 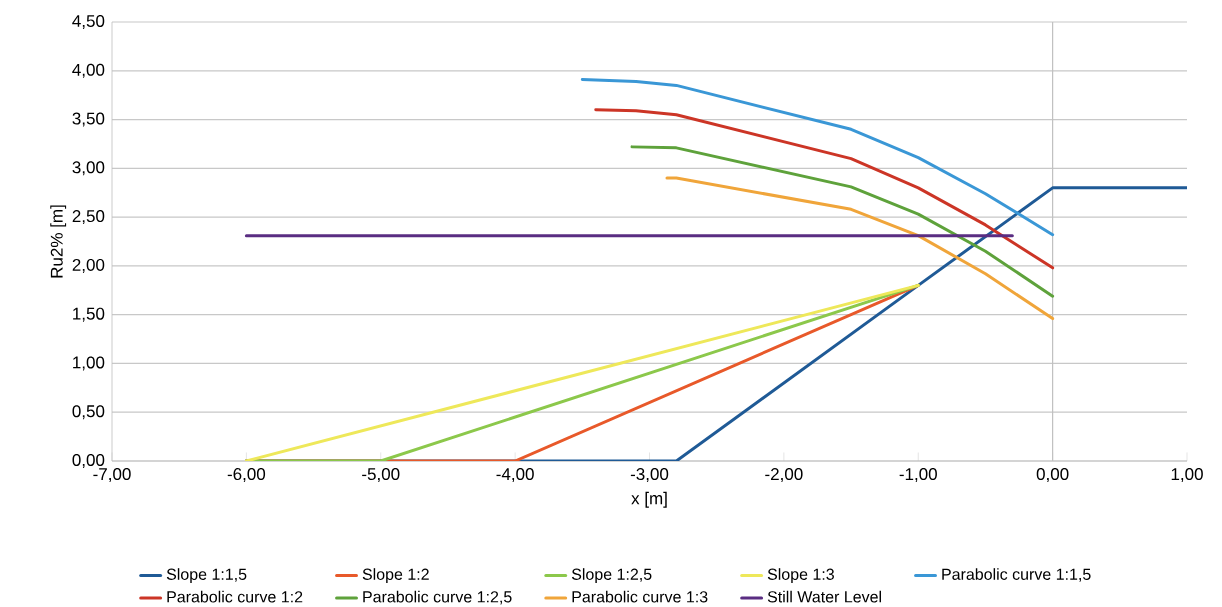 I want to click on y-tick-label: 0,50, so click(x=88, y=412).